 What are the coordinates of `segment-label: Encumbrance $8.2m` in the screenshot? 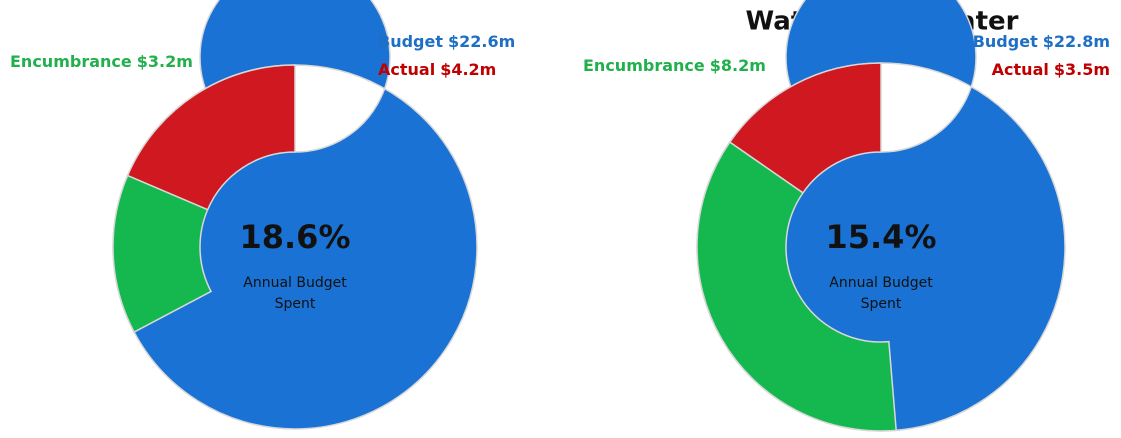 It's located at (674, 65).